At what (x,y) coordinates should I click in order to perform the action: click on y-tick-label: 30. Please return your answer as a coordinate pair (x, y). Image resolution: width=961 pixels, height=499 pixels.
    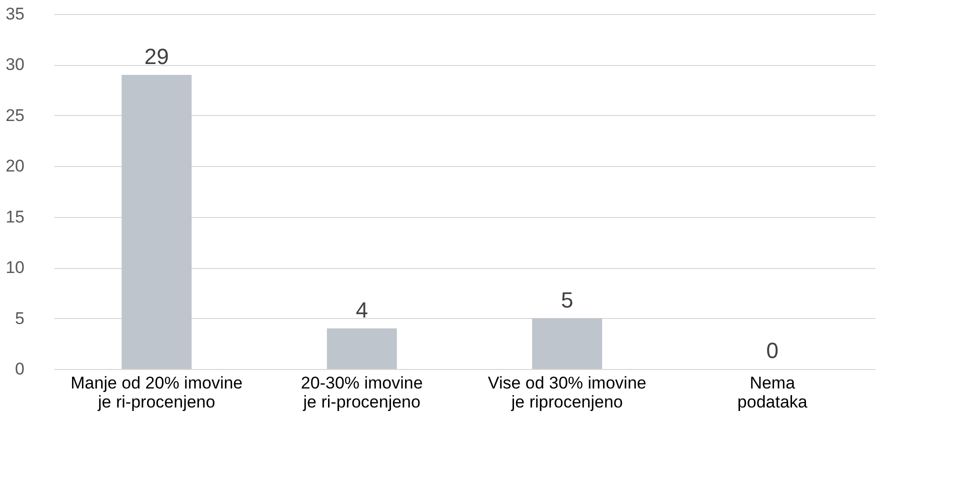
    Looking at the image, I should click on (15, 64).